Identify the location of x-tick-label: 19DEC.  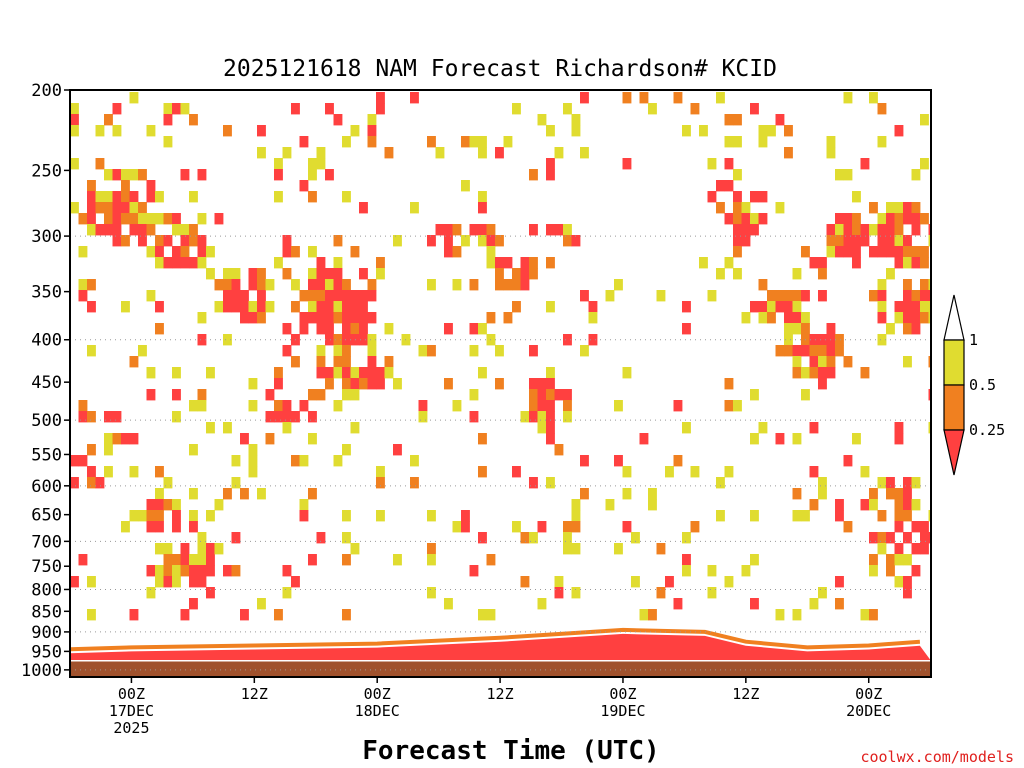
(622, 711).